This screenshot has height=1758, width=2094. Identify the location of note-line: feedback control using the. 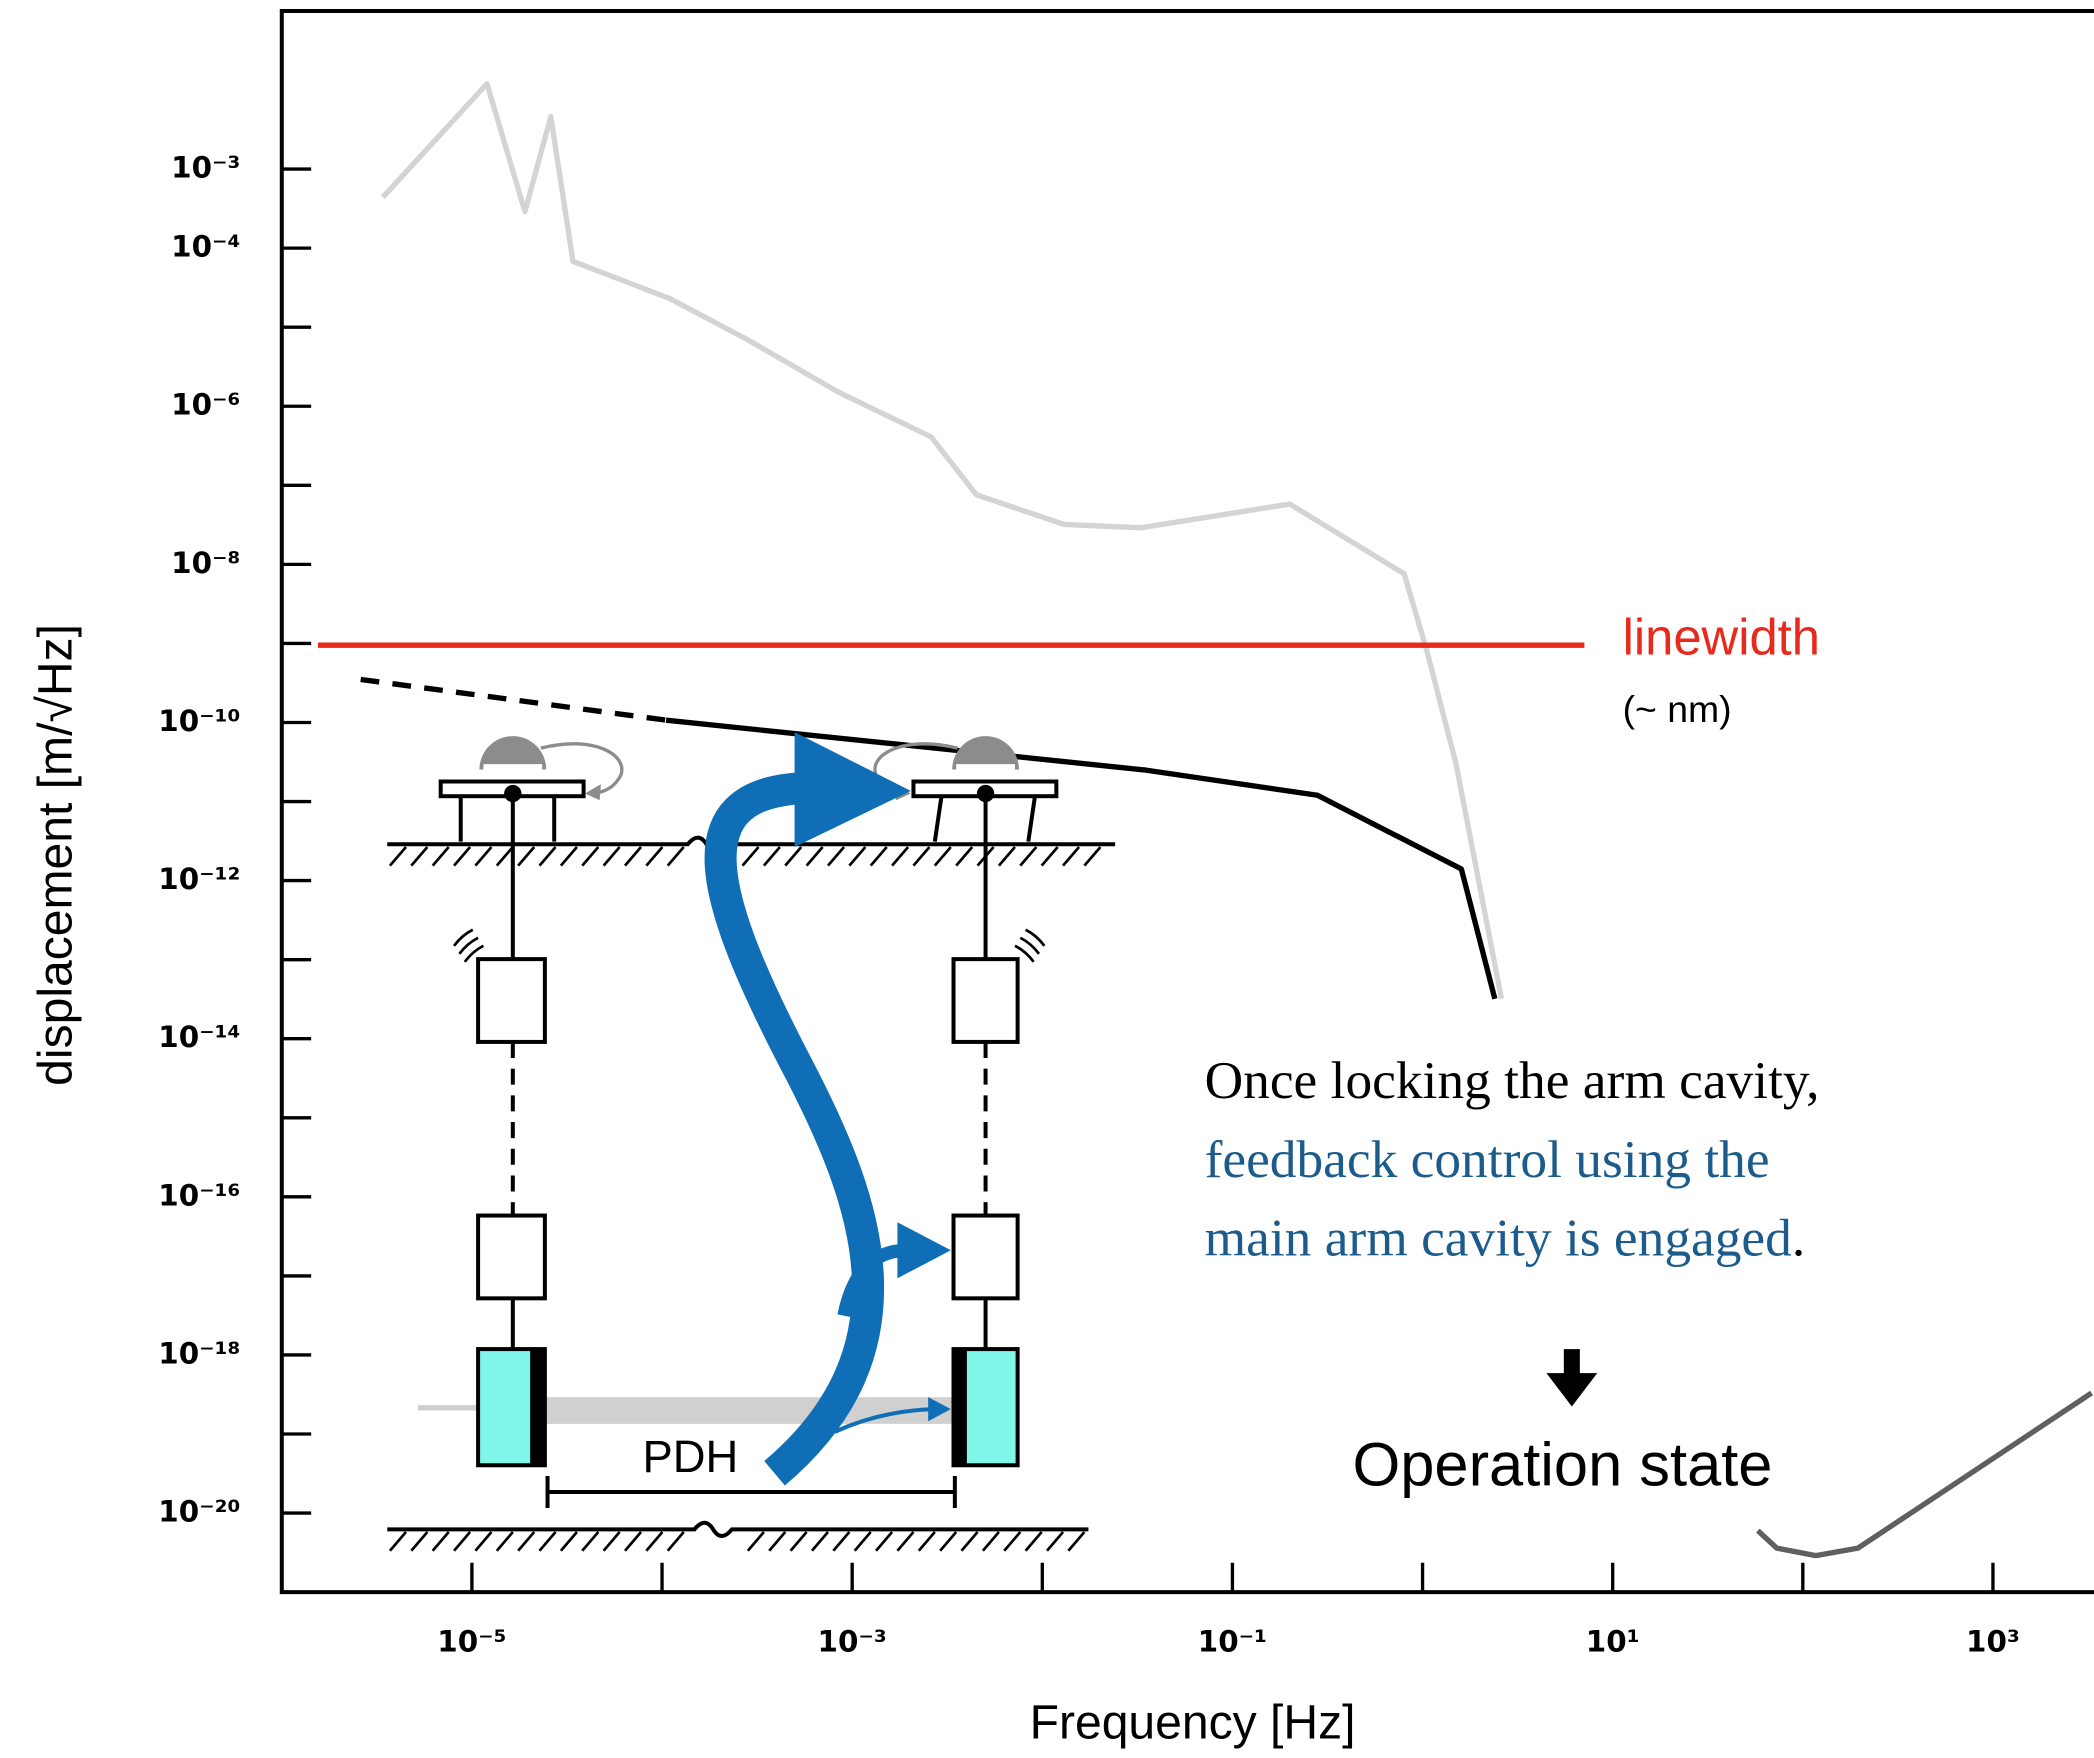
(1487, 1159).